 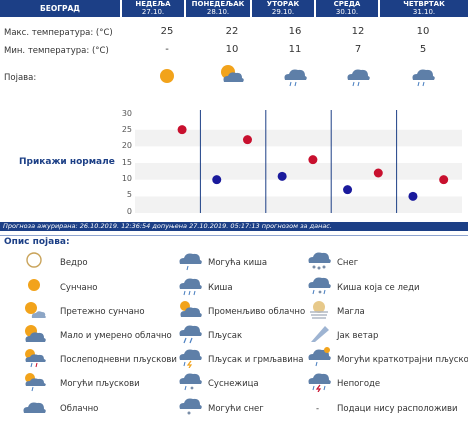 What do you see at coordinates (283, 4) in the screenshot?
I see `day-name: УТОРАК` at bounding box center [283, 4].